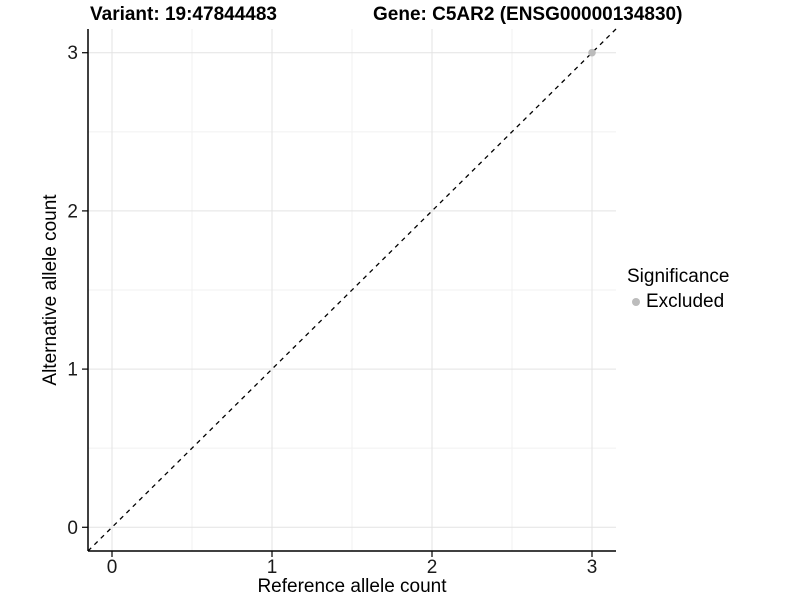 This screenshot has height=600, width=800. I want to click on legend-item-label: Excluded, so click(685, 301).